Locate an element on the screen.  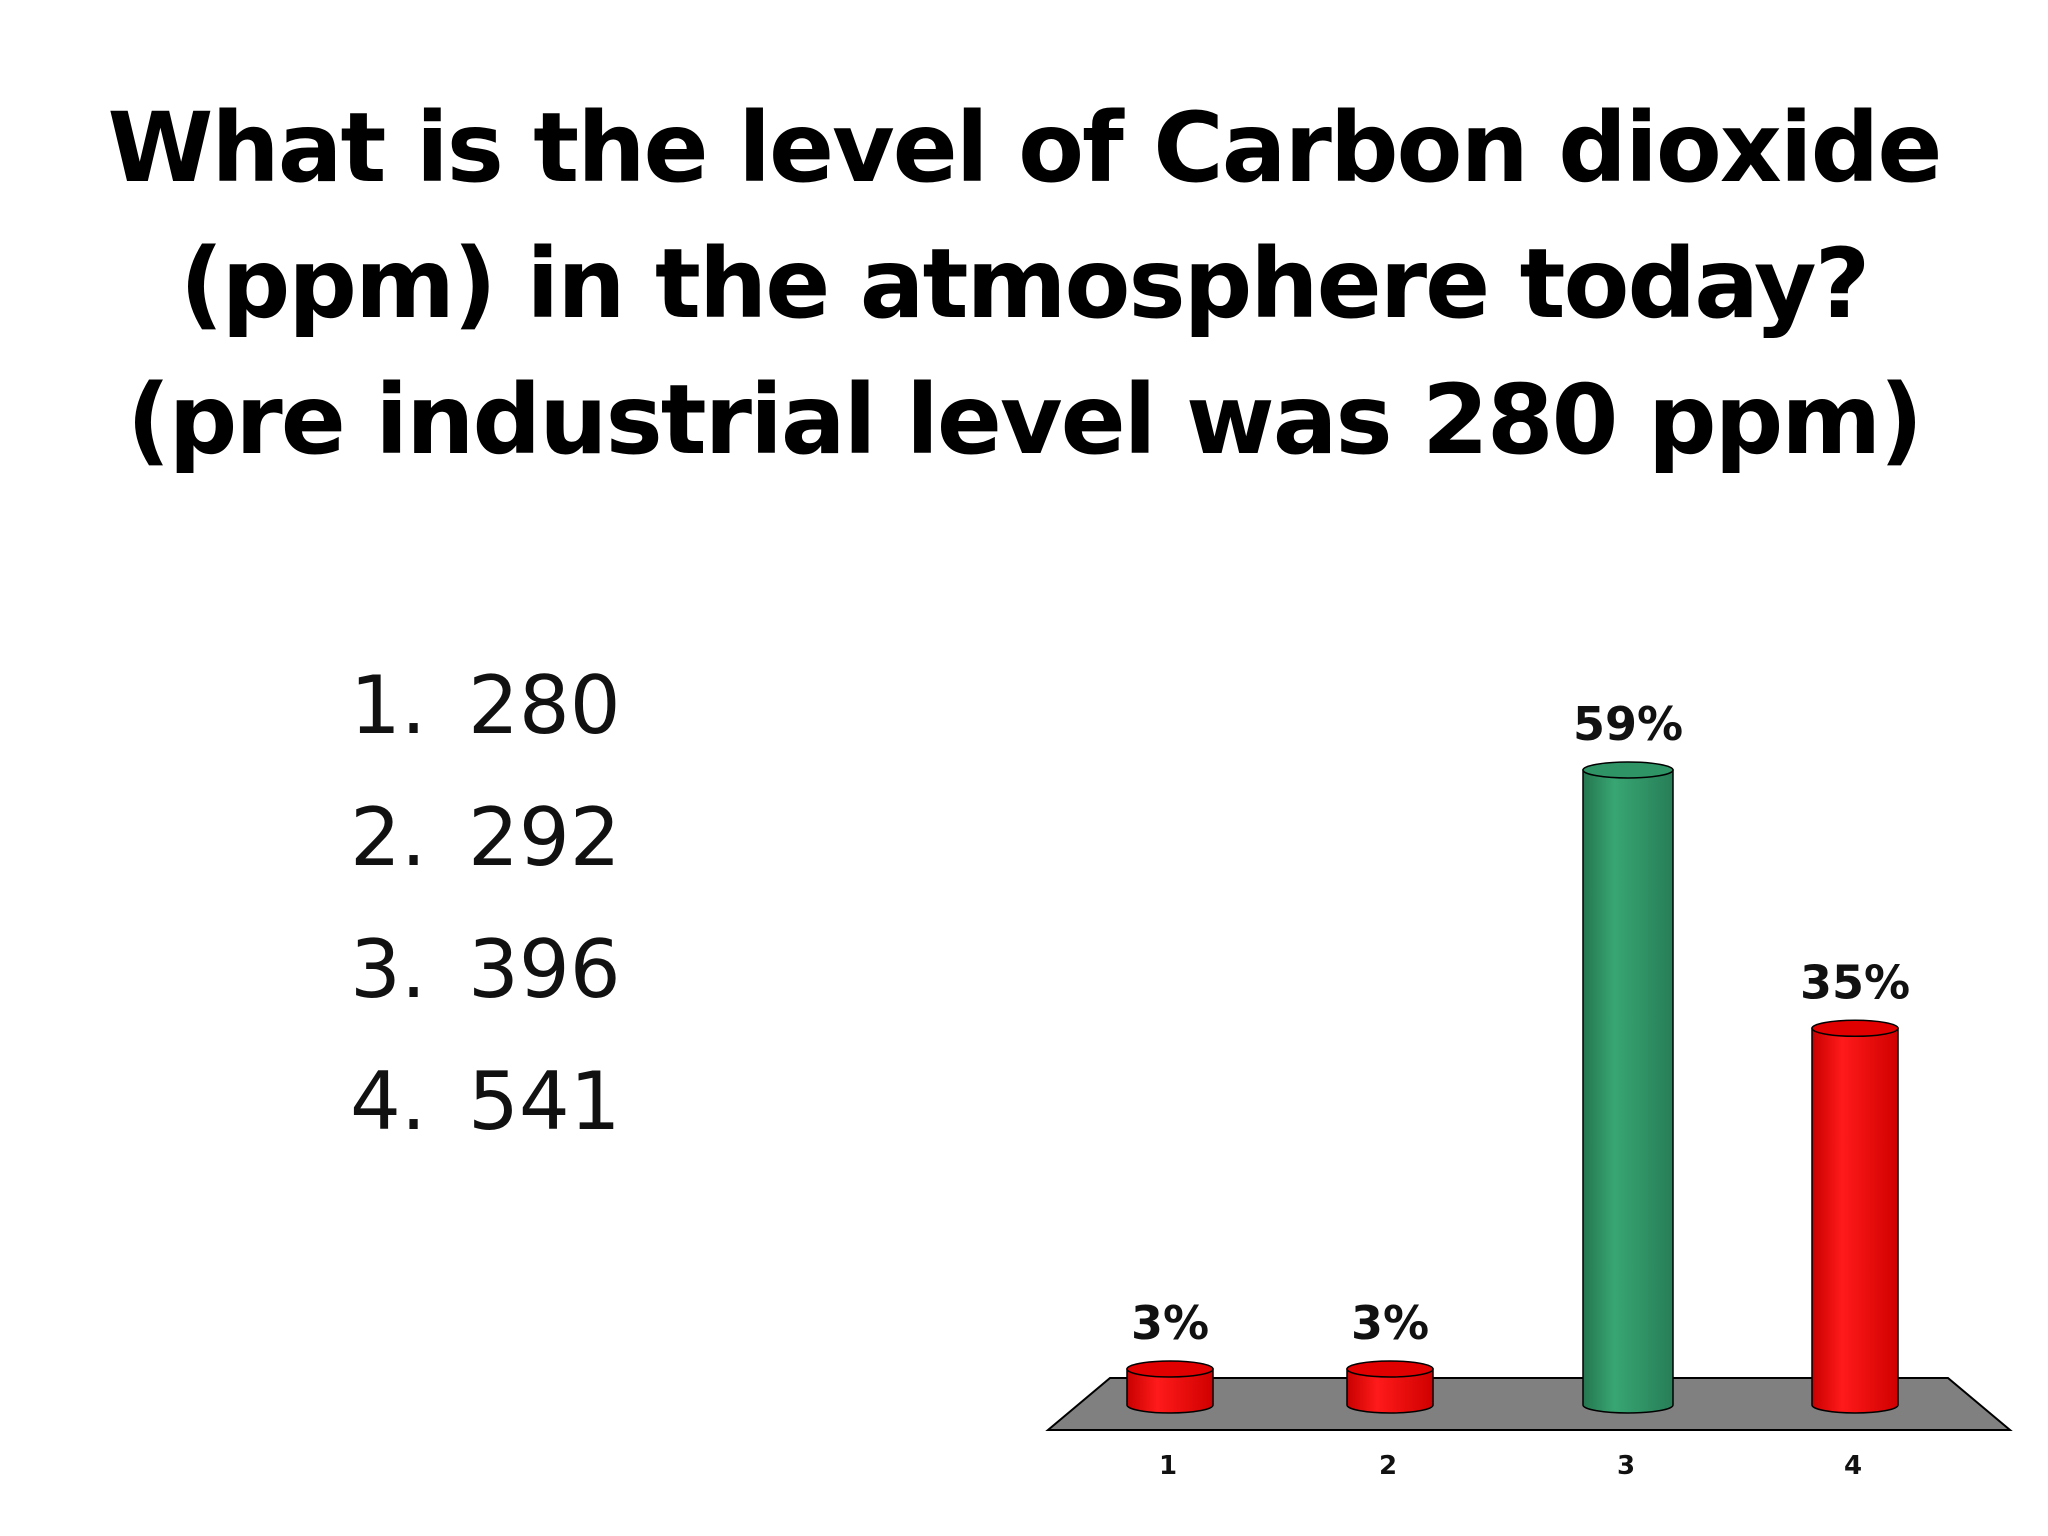
category-label-1: 1 is located at coordinates (1168, 1466).